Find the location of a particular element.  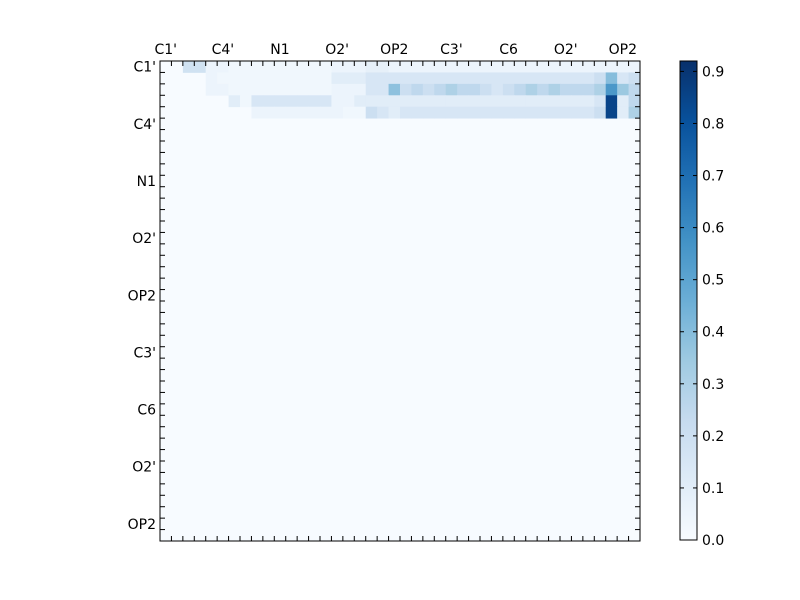

y-tick-label: C3' is located at coordinates (144, 353).